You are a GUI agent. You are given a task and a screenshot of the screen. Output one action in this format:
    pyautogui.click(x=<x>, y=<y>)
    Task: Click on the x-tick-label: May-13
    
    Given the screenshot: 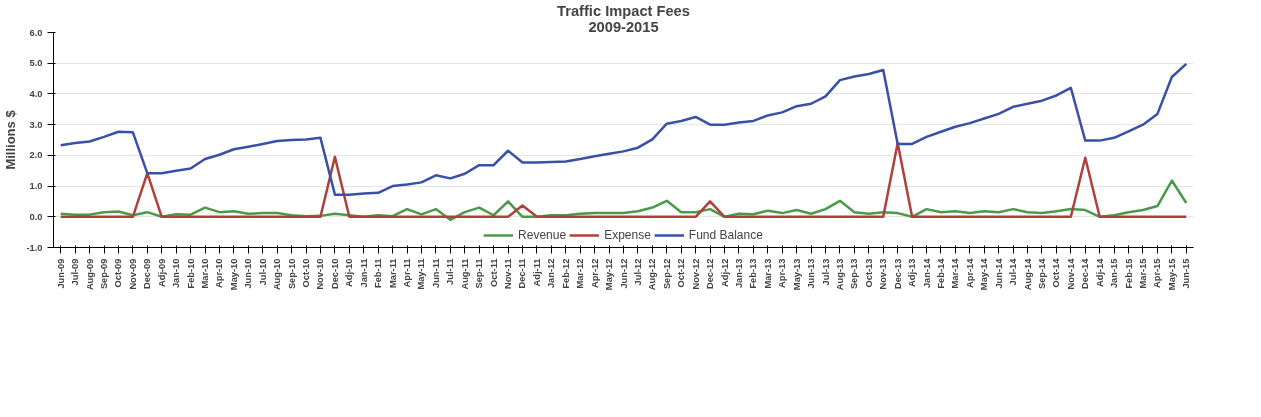 What is the action you would take?
    pyautogui.click(x=796, y=274)
    